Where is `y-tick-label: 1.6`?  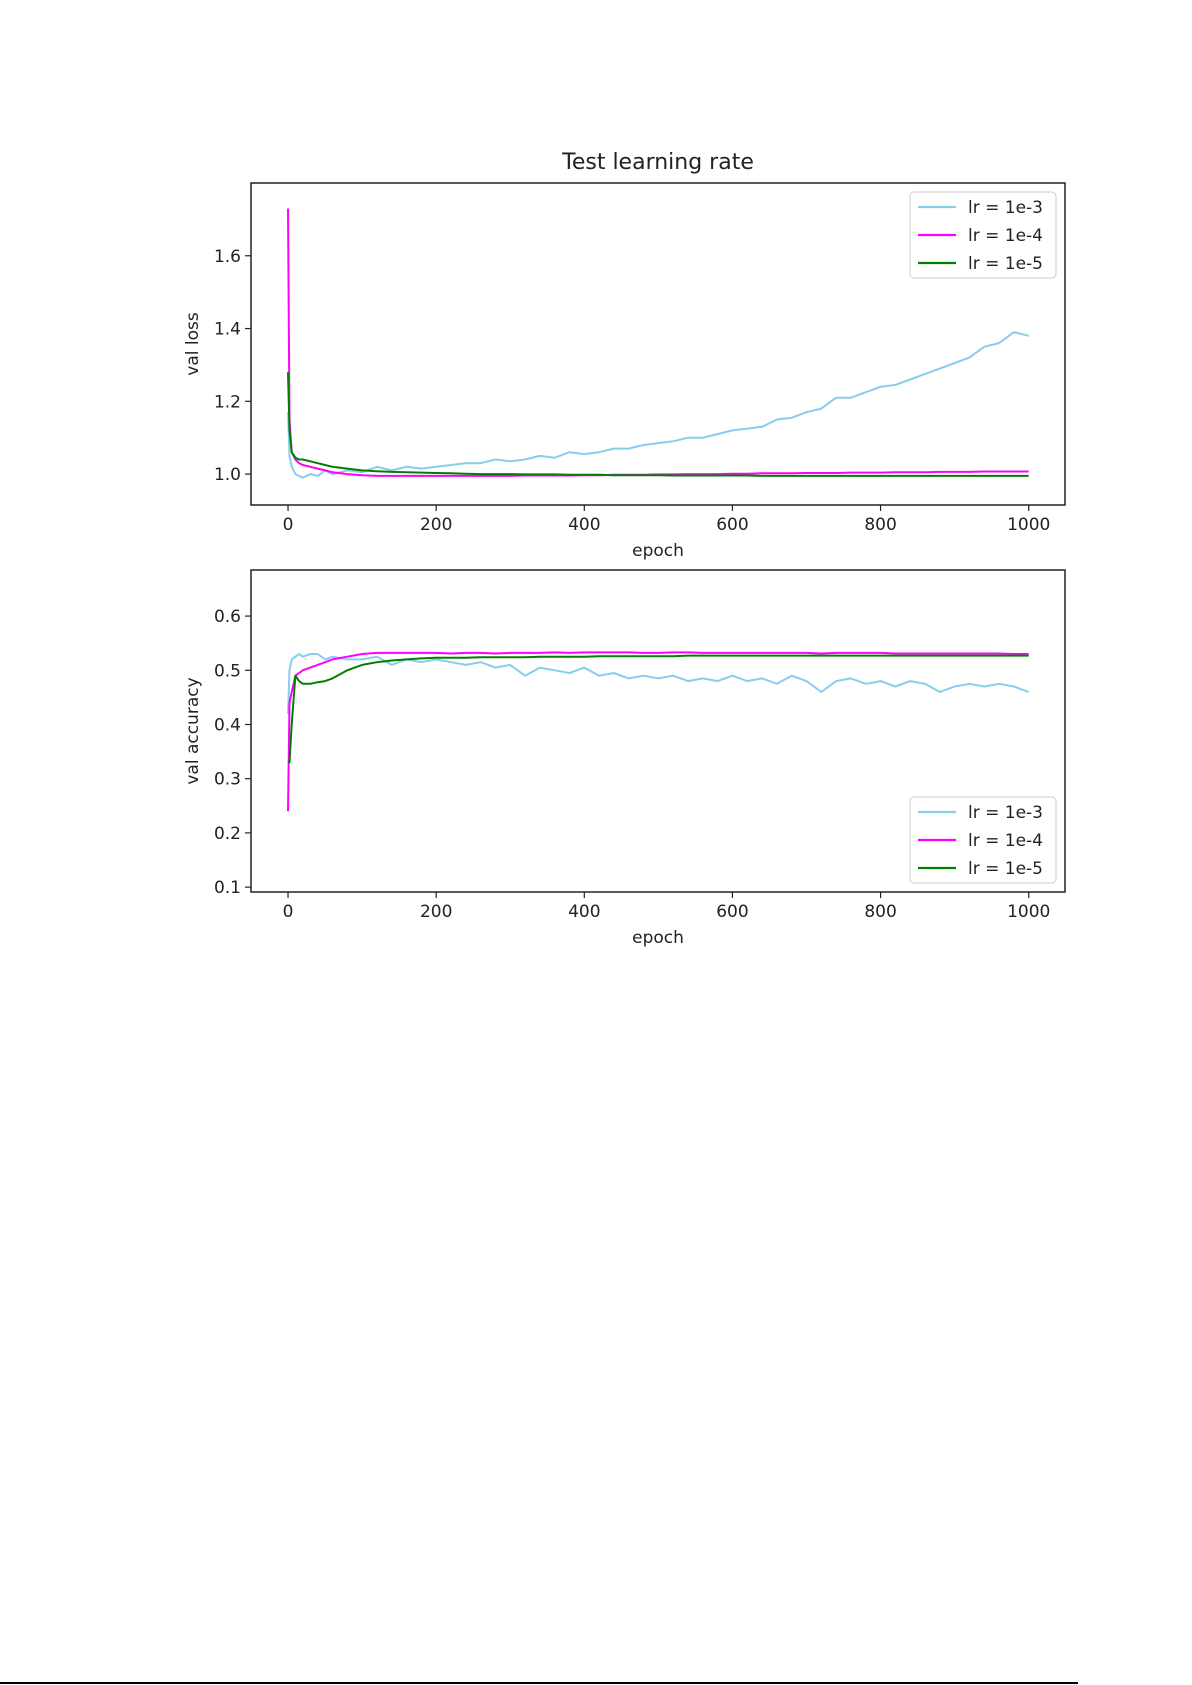 y-tick-label: 1.6 is located at coordinates (227, 257).